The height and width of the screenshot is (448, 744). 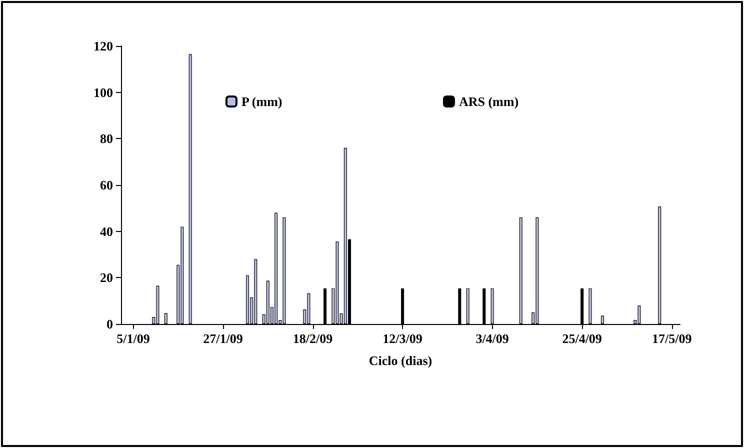 I want to click on y-tick-label: 120, so click(x=103, y=46).